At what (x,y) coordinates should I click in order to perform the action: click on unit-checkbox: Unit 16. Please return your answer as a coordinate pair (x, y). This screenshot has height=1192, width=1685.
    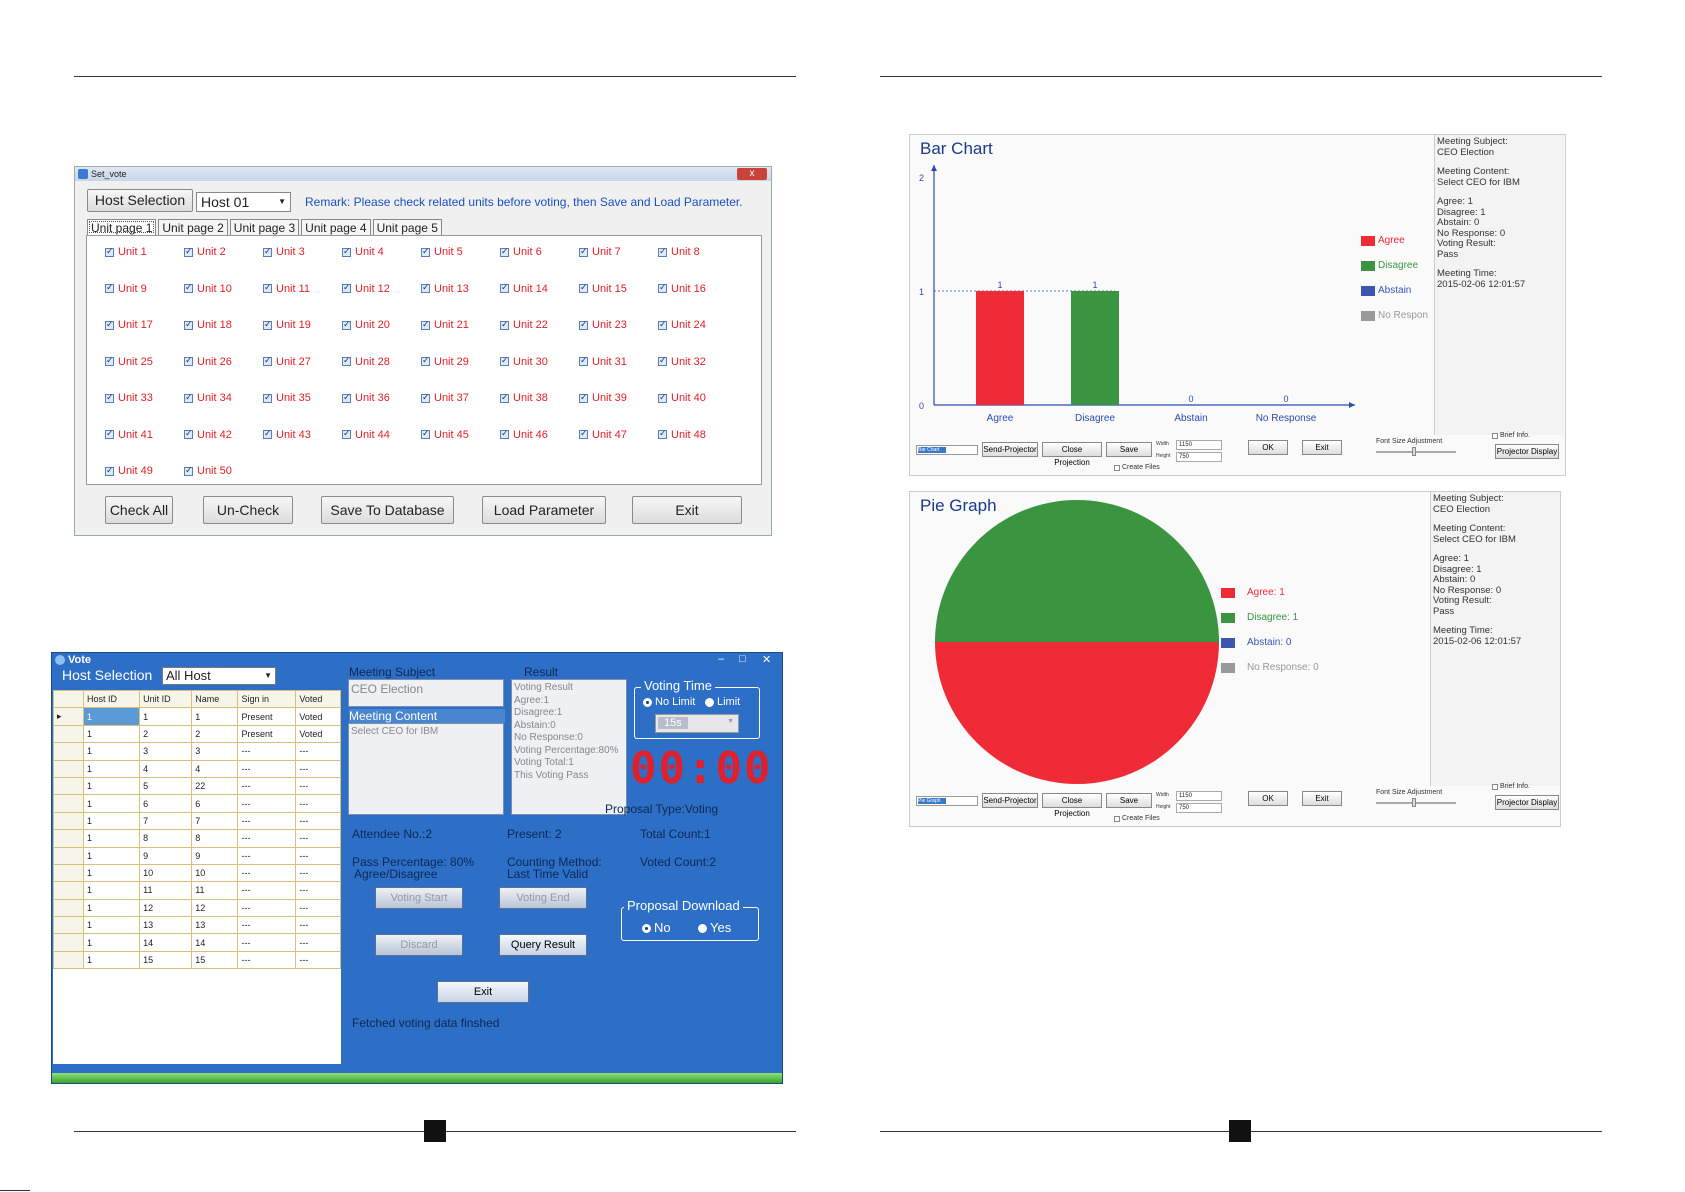
    Looking at the image, I should click on (682, 288).